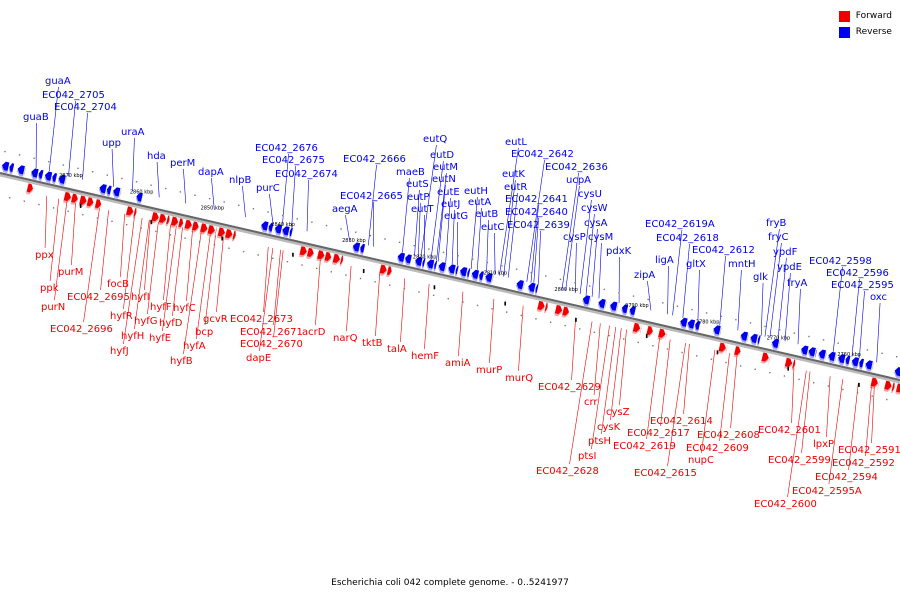 The height and width of the screenshot is (600, 900). Describe the element at coordinates (444, 179) in the screenshot. I see `gene-label: eutN` at that location.